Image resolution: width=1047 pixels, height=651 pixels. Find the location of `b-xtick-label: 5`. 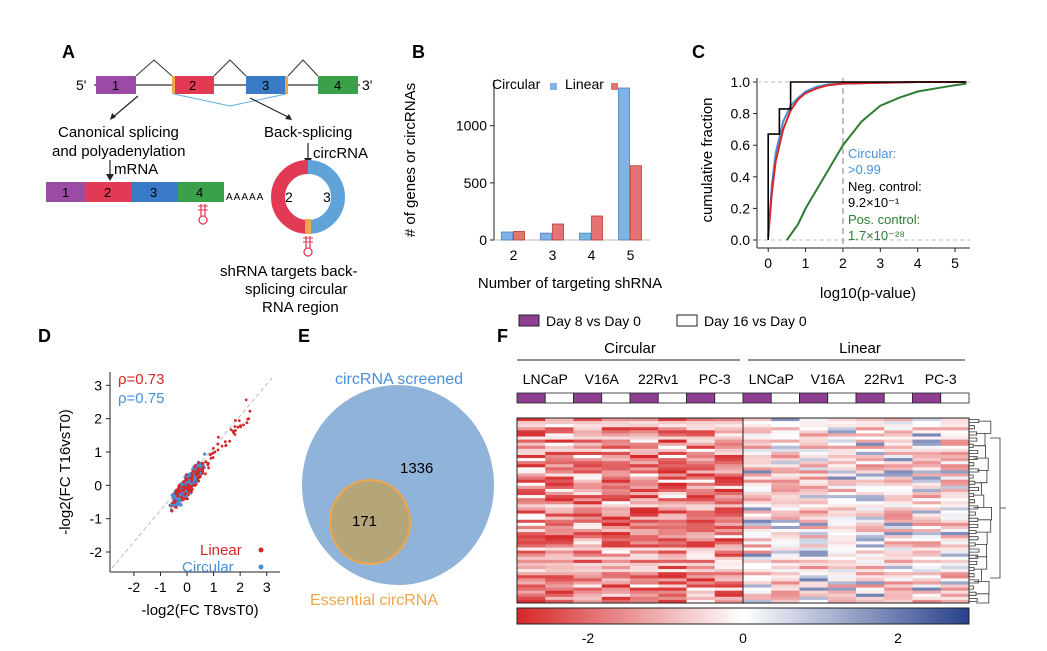

b-xtick-label: 5 is located at coordinates (631, 255).